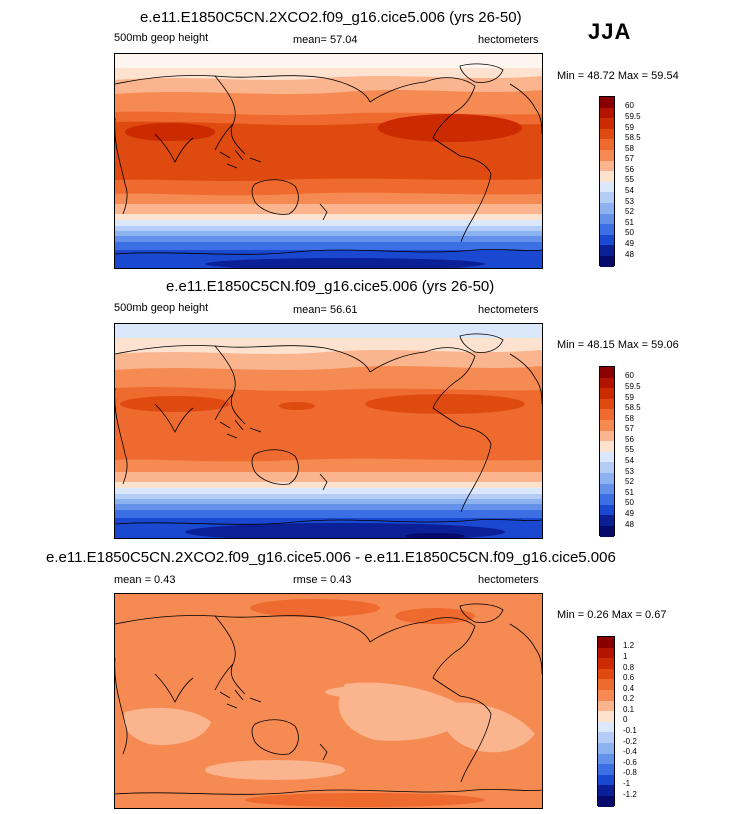  What do you see at coordinates (508, 310) in the screenshot?
I see `panel-2-units-label: hectometers` at bounding box center [508, 310].